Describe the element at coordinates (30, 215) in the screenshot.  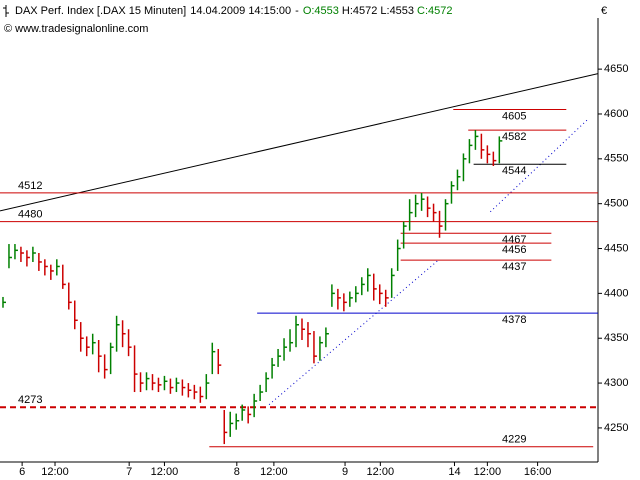
I see `level-label: 4480` at that location.